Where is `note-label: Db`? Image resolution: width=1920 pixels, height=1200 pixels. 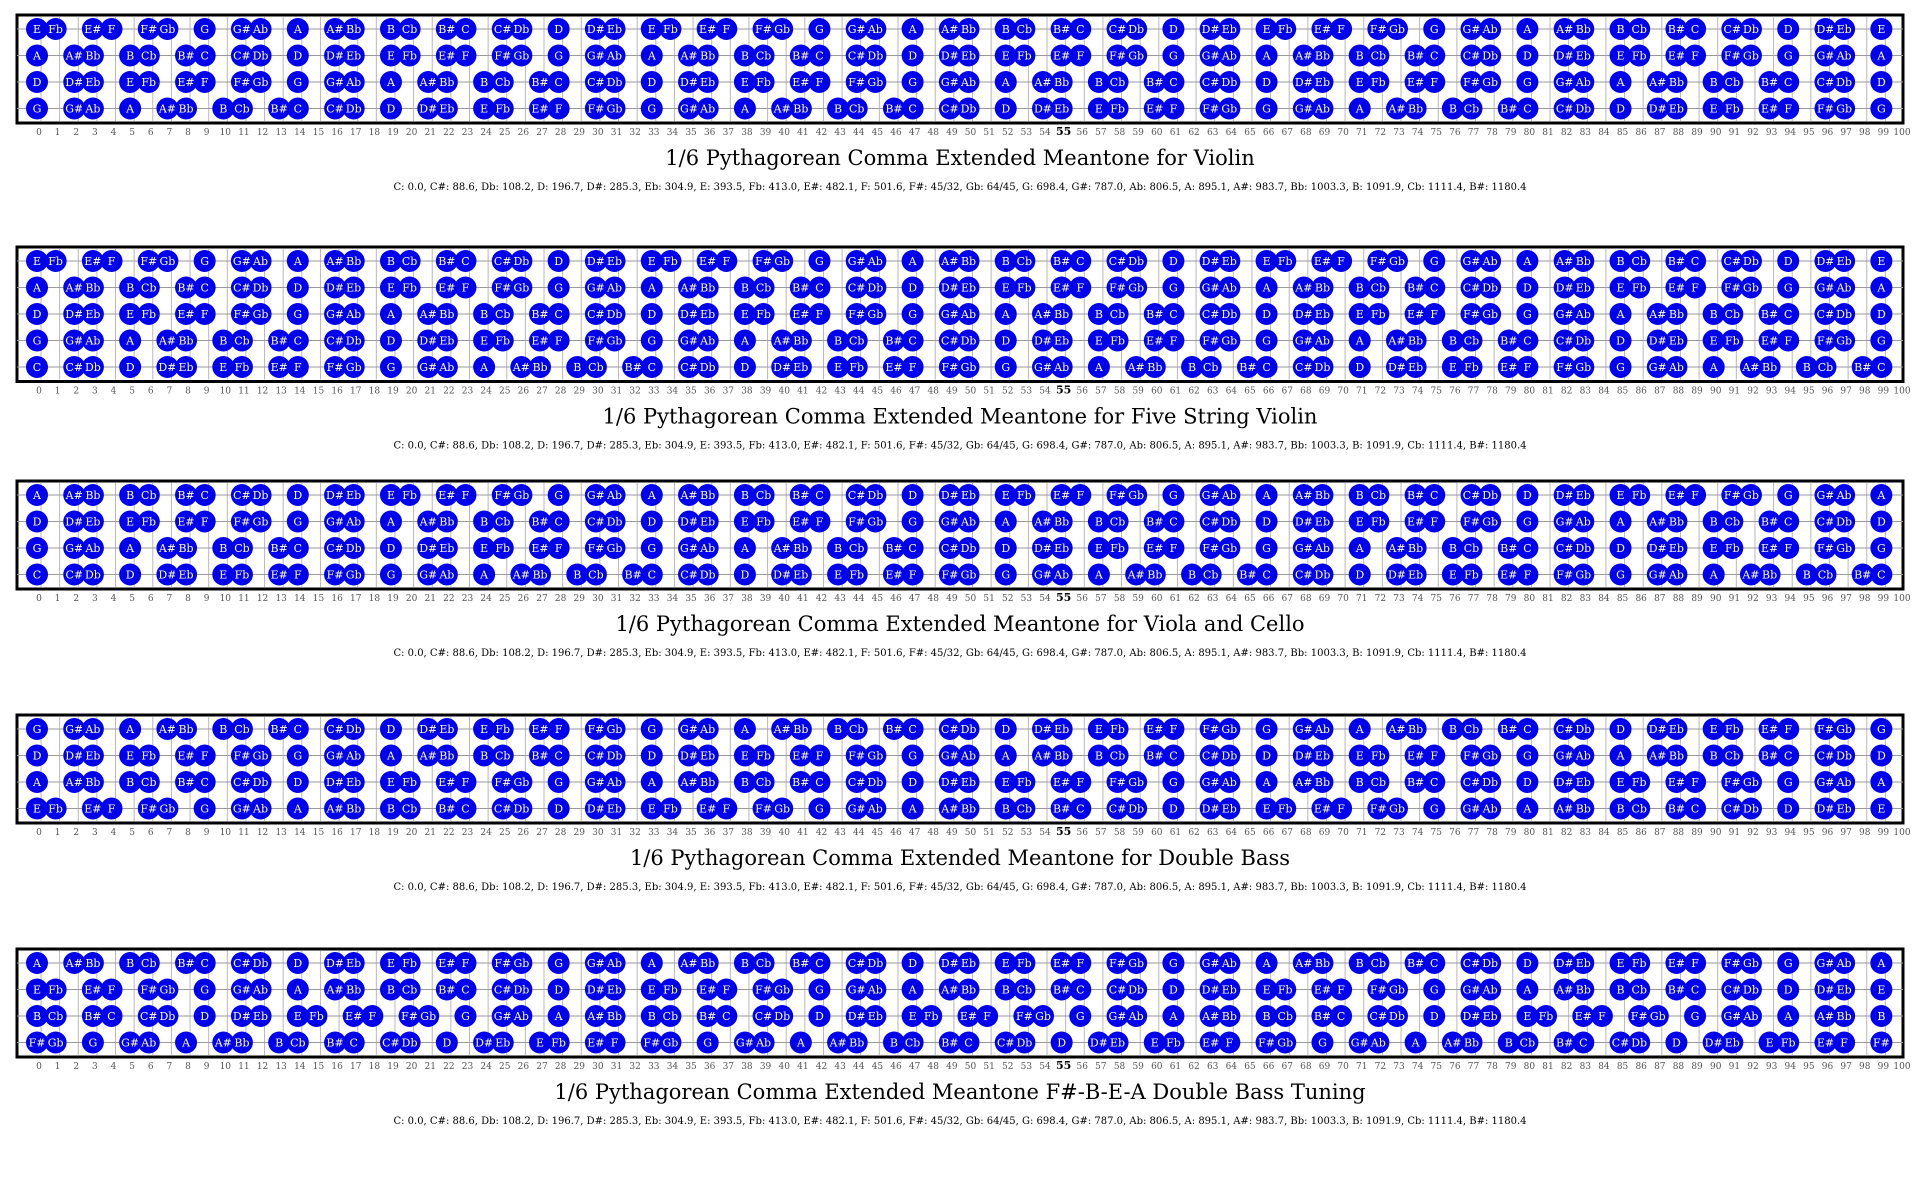 note-label: Db is located at coordinates (1583, 109).